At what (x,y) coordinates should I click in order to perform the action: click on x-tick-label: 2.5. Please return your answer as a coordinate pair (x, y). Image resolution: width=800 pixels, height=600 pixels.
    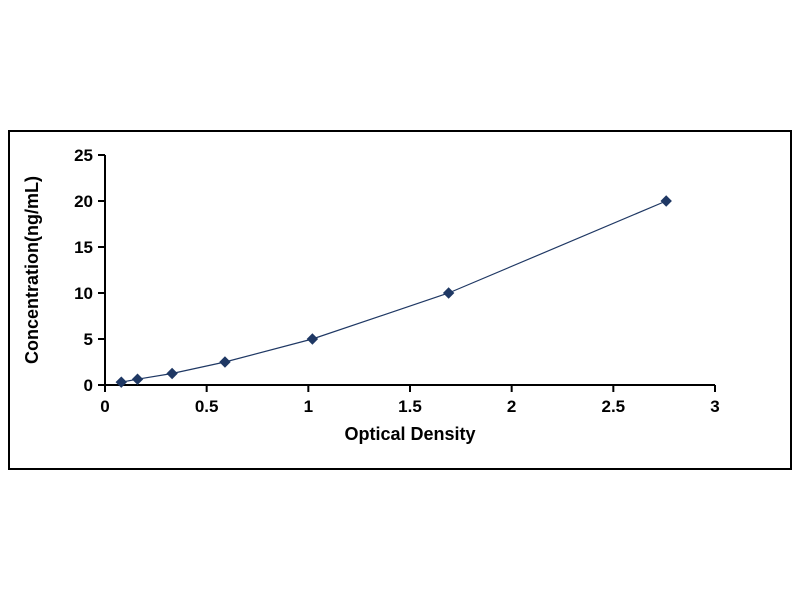
    Looking at the image, I should click on (614, 406).